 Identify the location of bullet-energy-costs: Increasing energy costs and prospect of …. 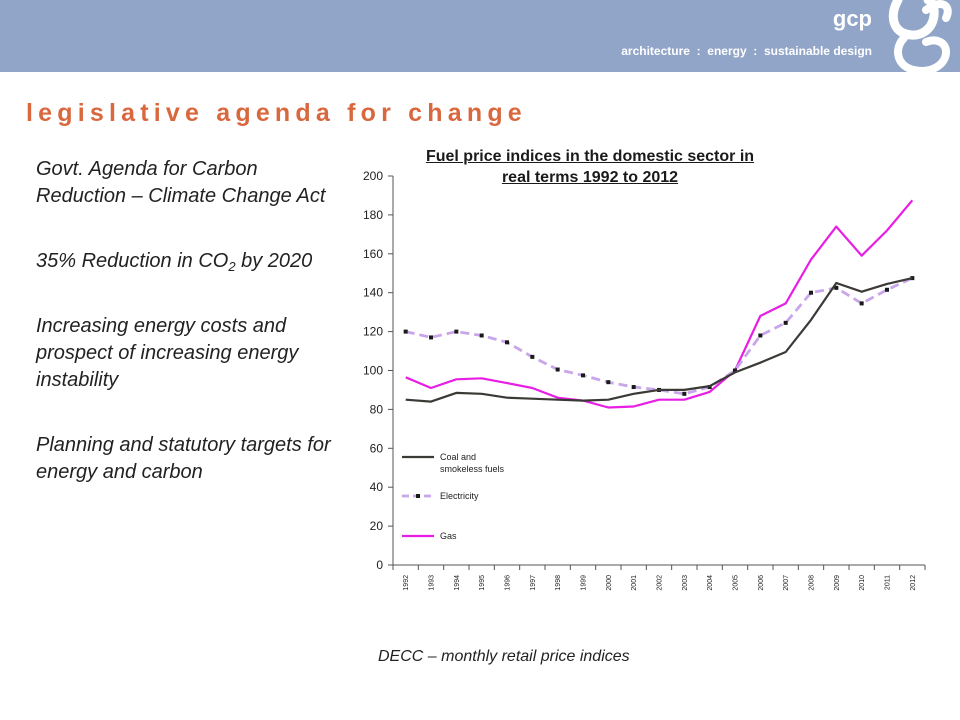
(167, 353).